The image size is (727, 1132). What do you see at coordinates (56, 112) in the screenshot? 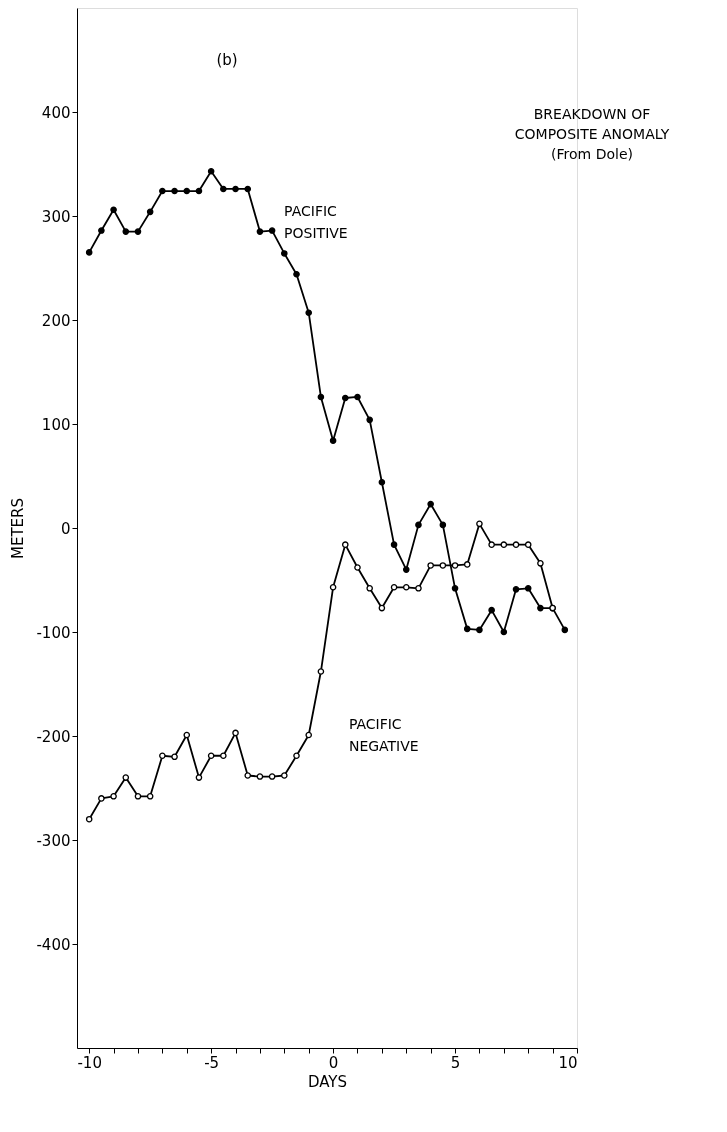
I see `y-tick-label: 400` at bounding box center [56, 112].